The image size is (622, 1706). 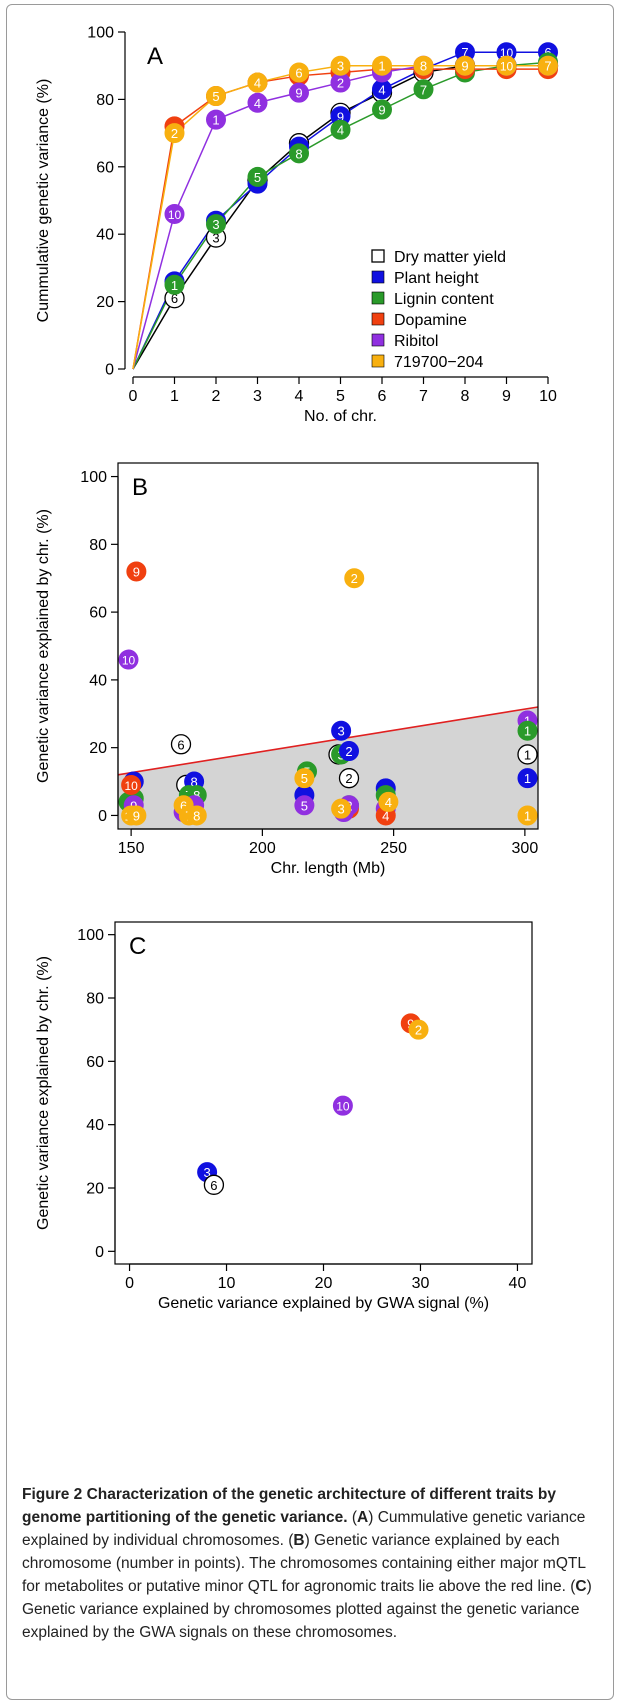 I want to click on y-tick-label: 20, so click(x=95, y=1189).